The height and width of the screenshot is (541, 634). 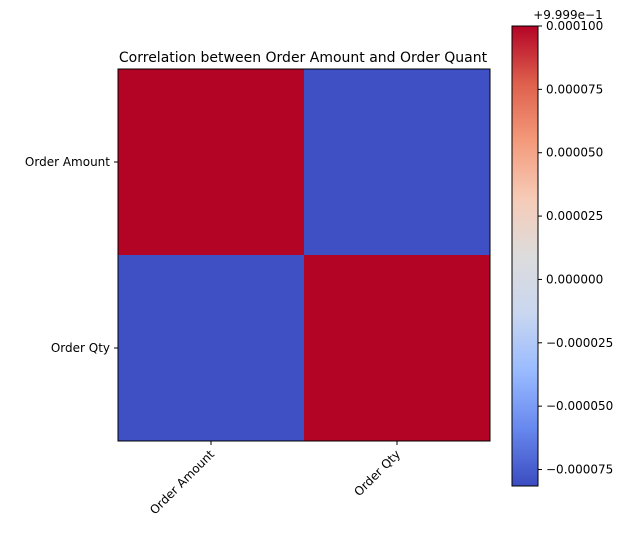 What do you see at coordinates (525, 256) in the screenshot?
I see `colorbar` at bounding box center [525, 256].